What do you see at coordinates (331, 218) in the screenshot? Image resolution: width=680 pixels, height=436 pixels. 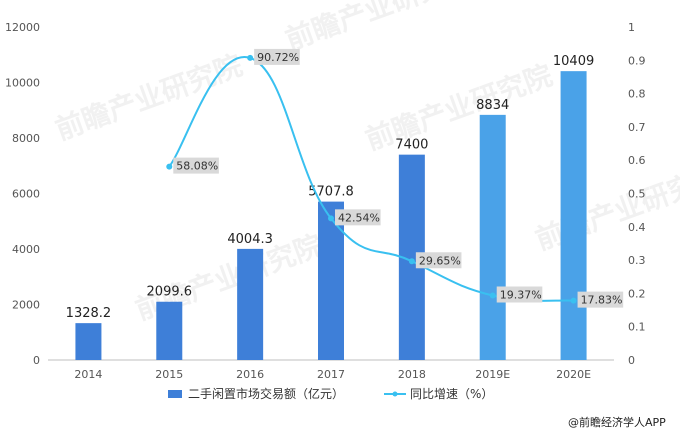 I see `growth-point-2017` at bounding box center [331, 218].